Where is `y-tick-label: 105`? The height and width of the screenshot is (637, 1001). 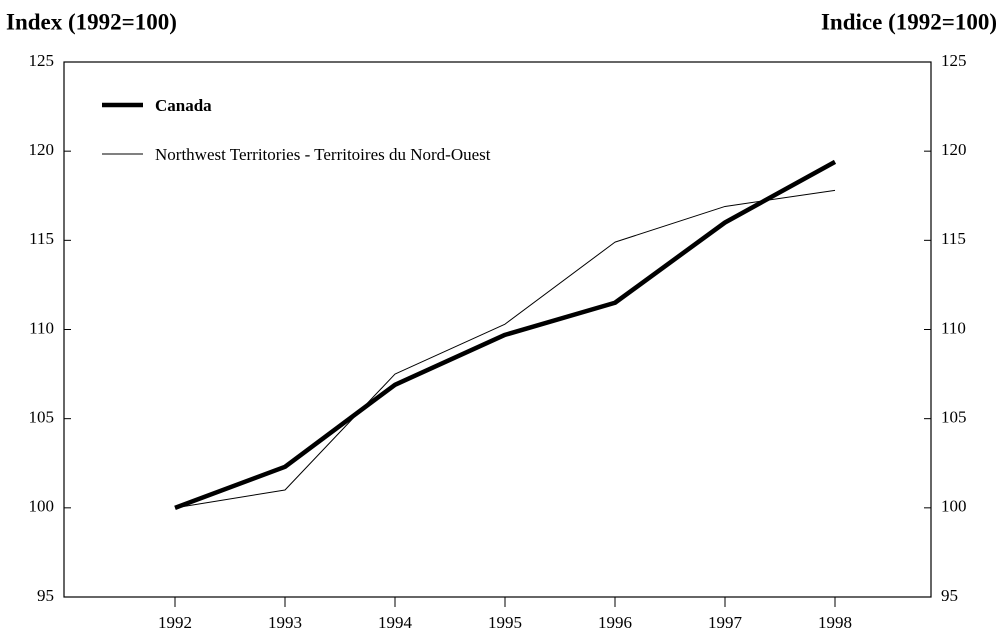 y-tick-label: 105 is located at coordinates (42, 417).